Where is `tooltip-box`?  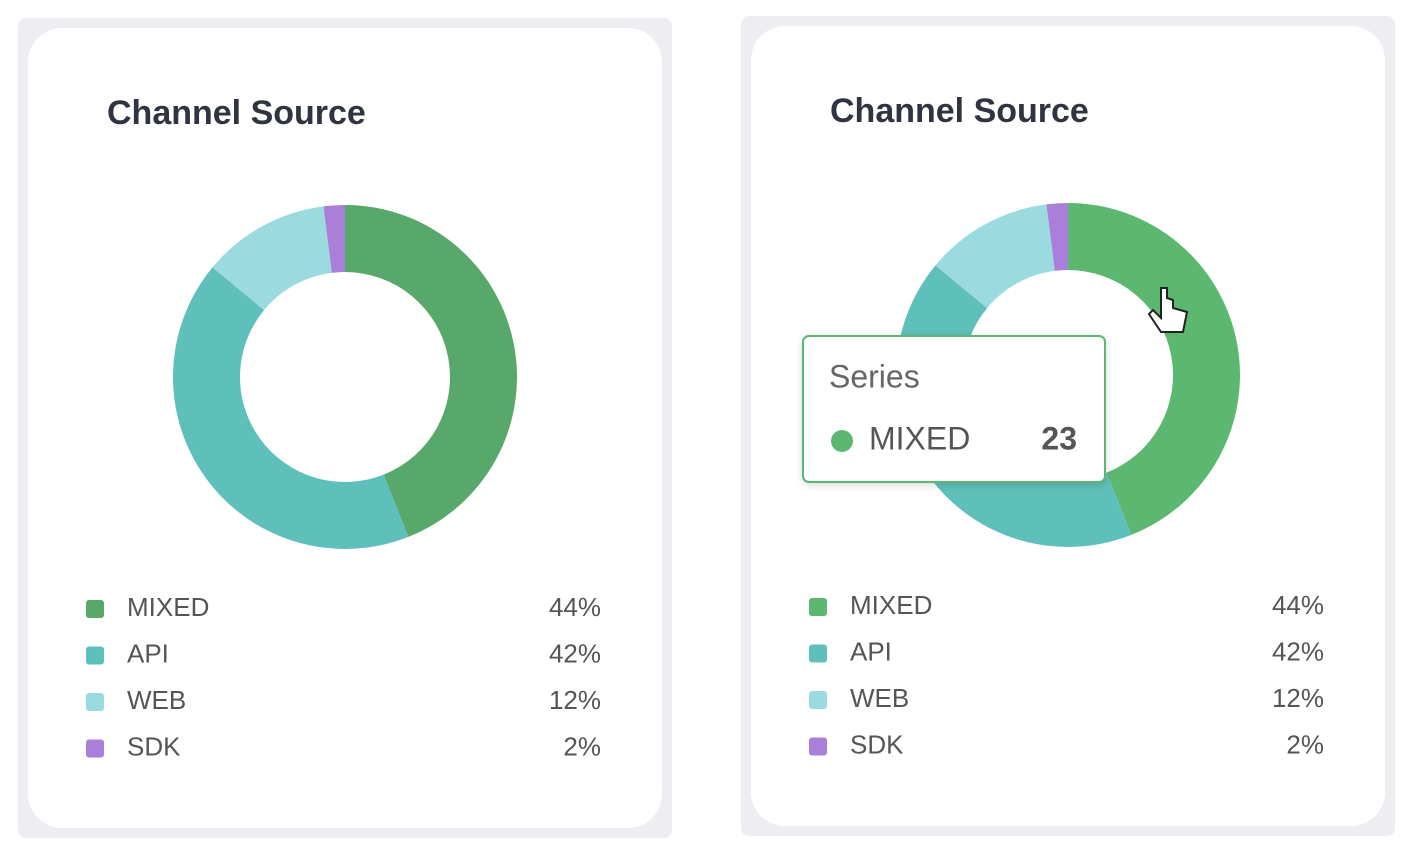
tooltip-box is located at coordinates (954, 409).